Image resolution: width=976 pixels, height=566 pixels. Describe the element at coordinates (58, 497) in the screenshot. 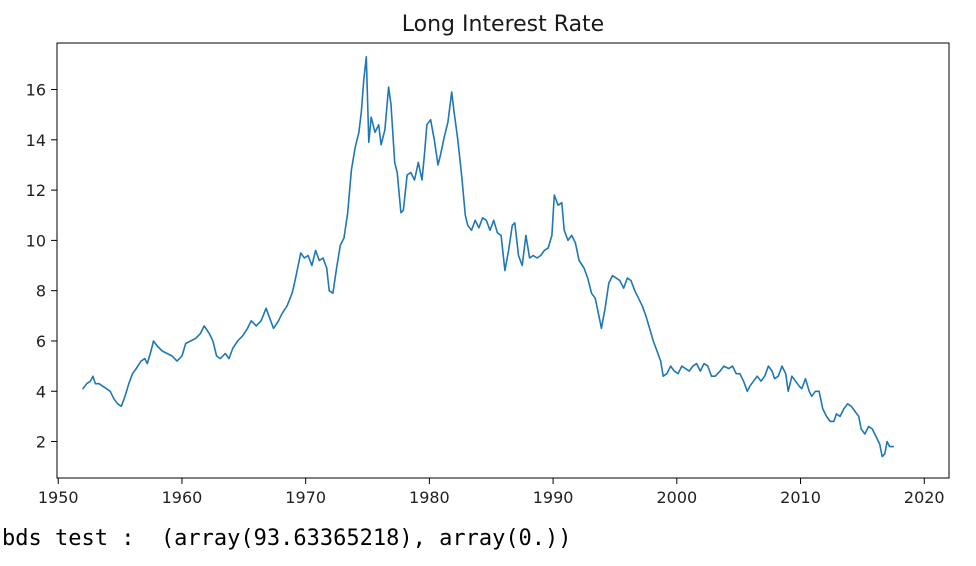

I see `x-tick-label: 1950` at that location.